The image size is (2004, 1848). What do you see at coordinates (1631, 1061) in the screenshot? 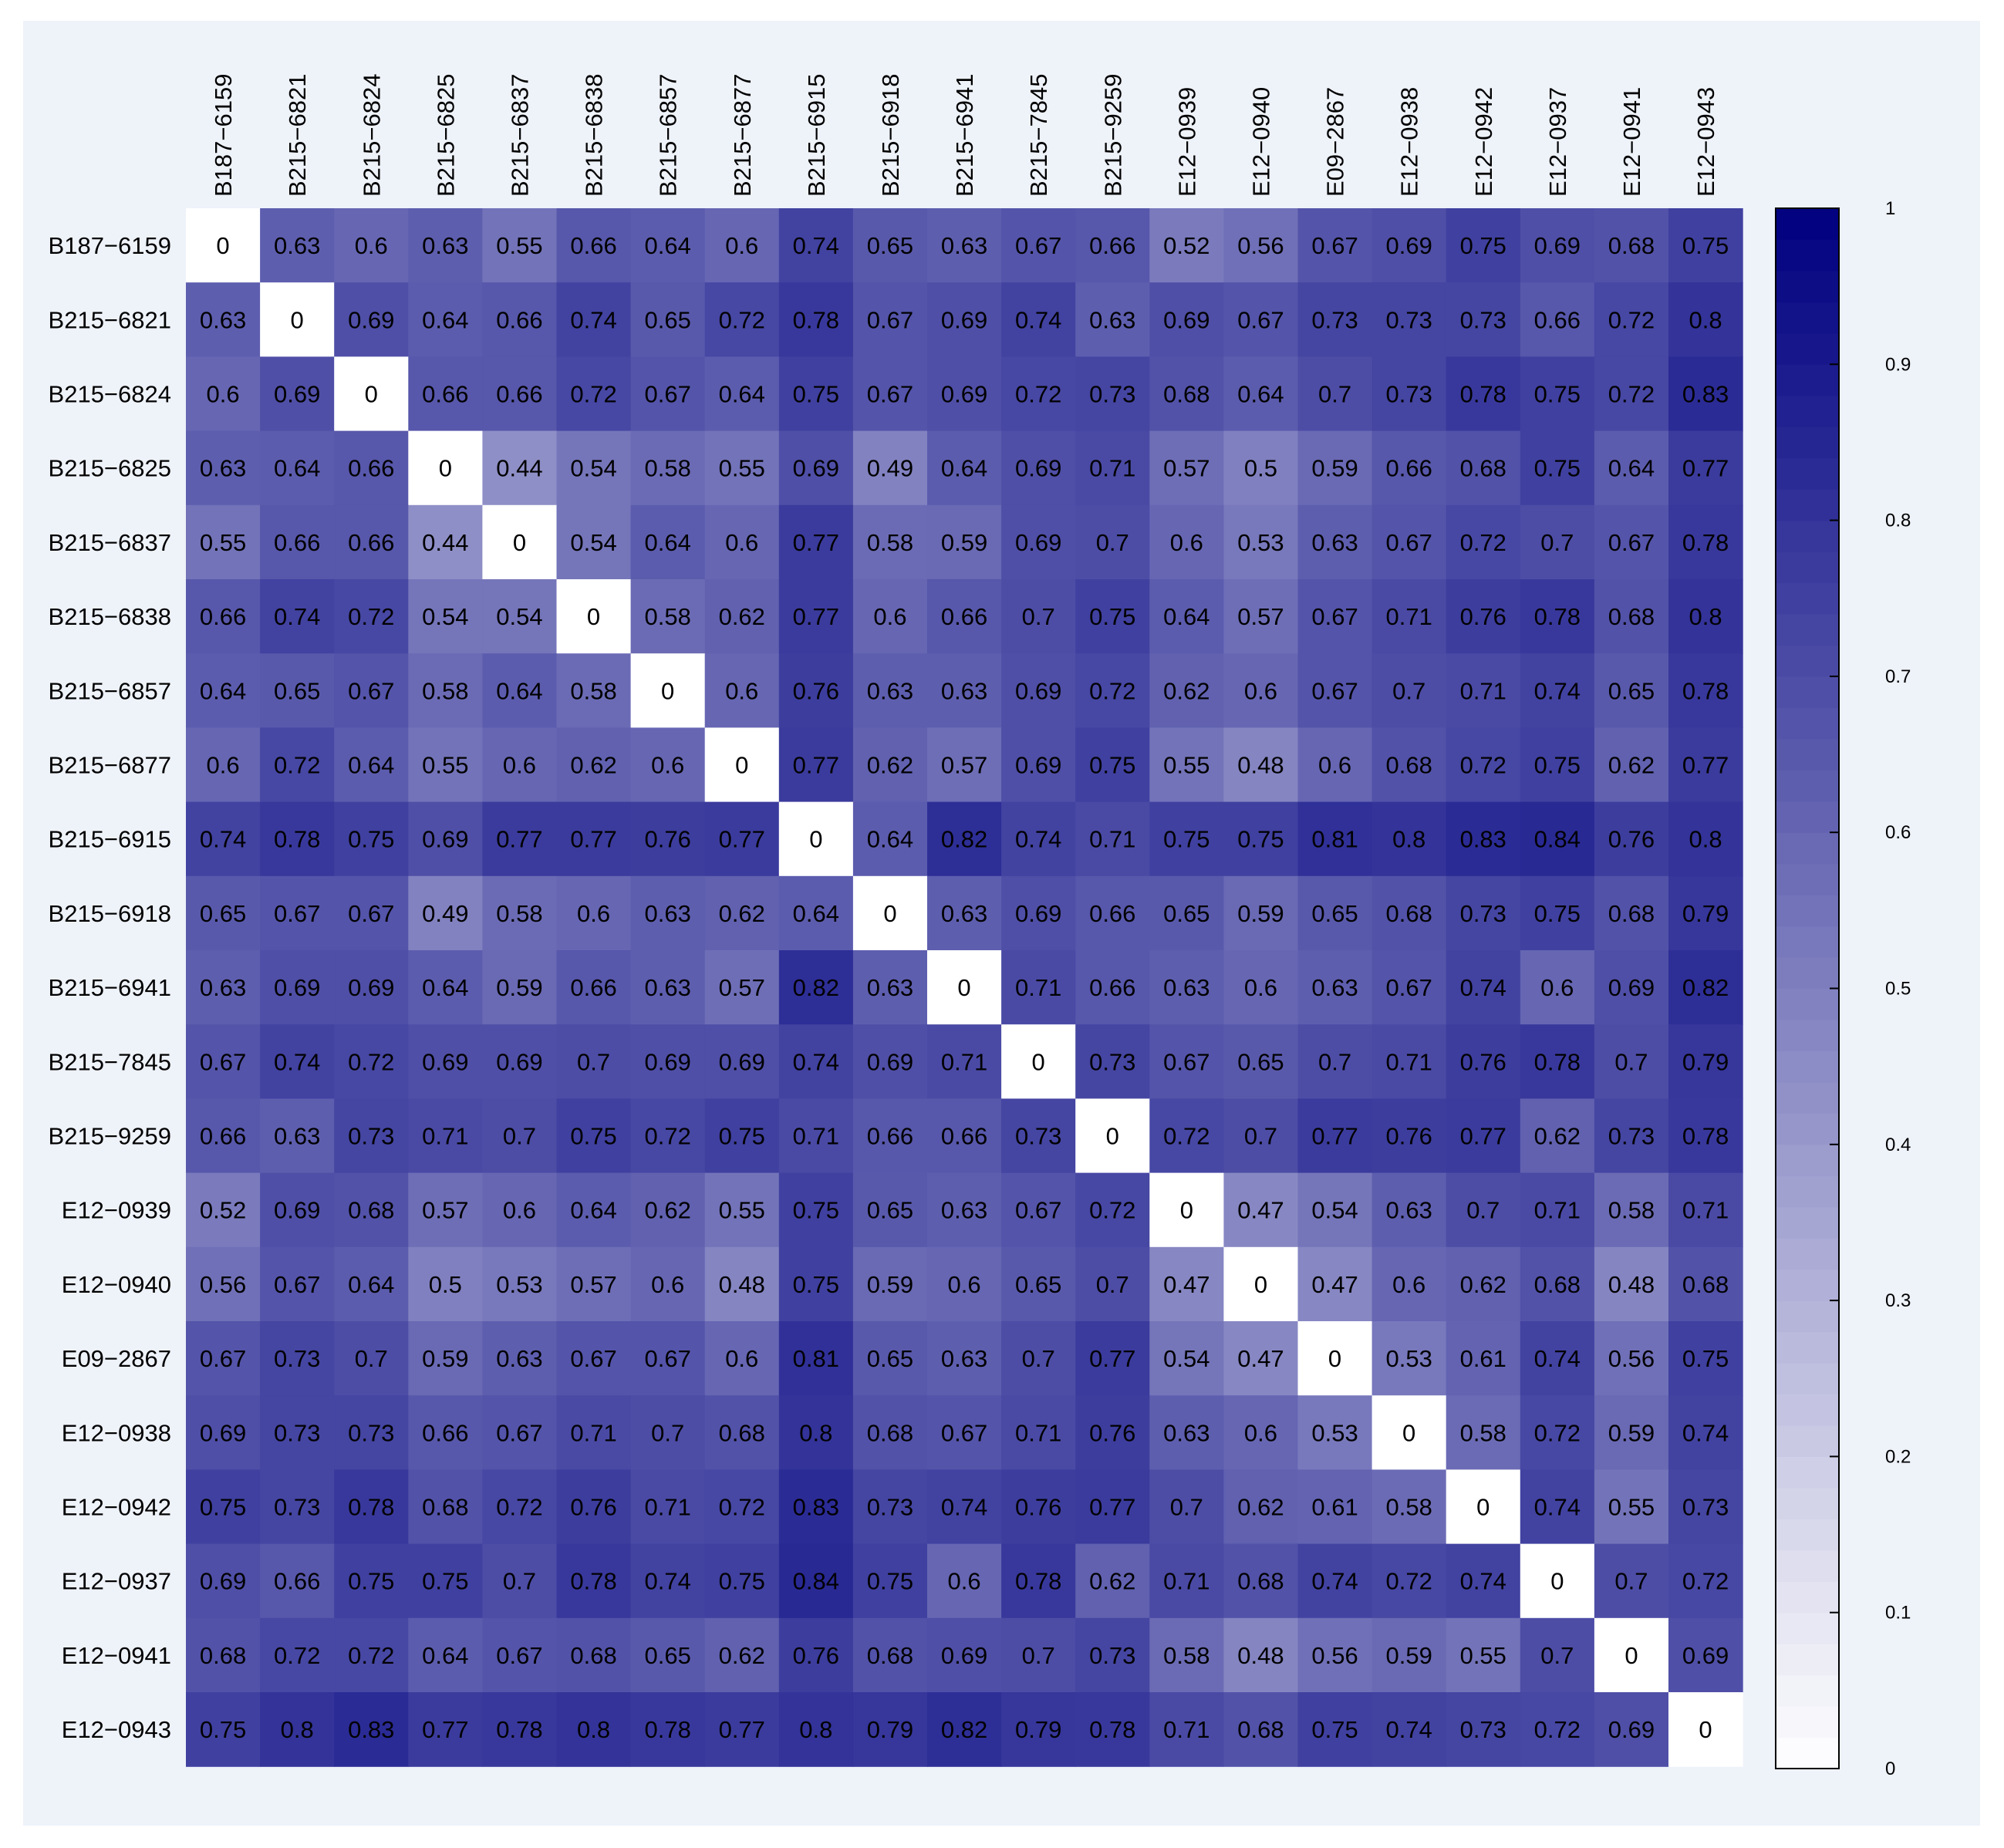
I see `cell-value-label: 0.7` at bounding box center [1631, 1061].